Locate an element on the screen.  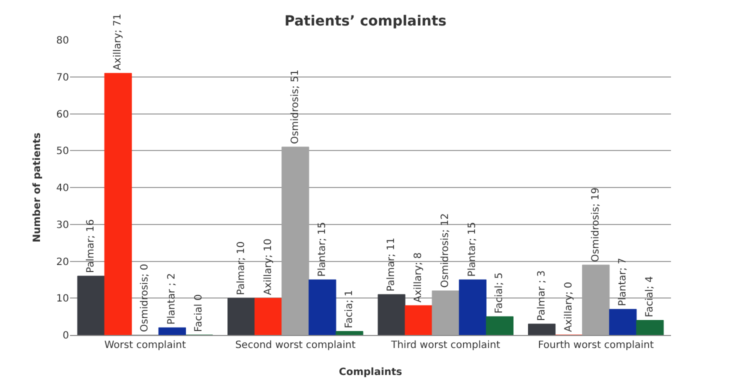
y-tick-label: 80 is located at coordinates (62, 41).